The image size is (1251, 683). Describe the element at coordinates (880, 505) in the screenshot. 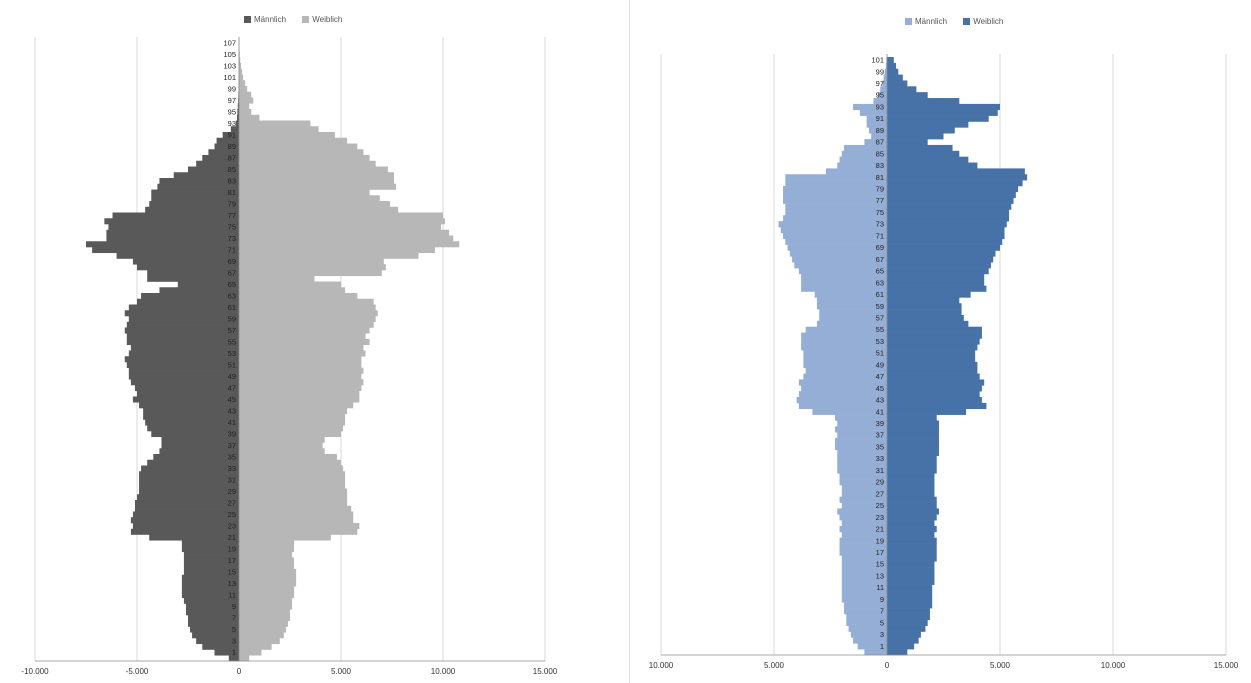

I see `age-tick-label: 25` at that location.